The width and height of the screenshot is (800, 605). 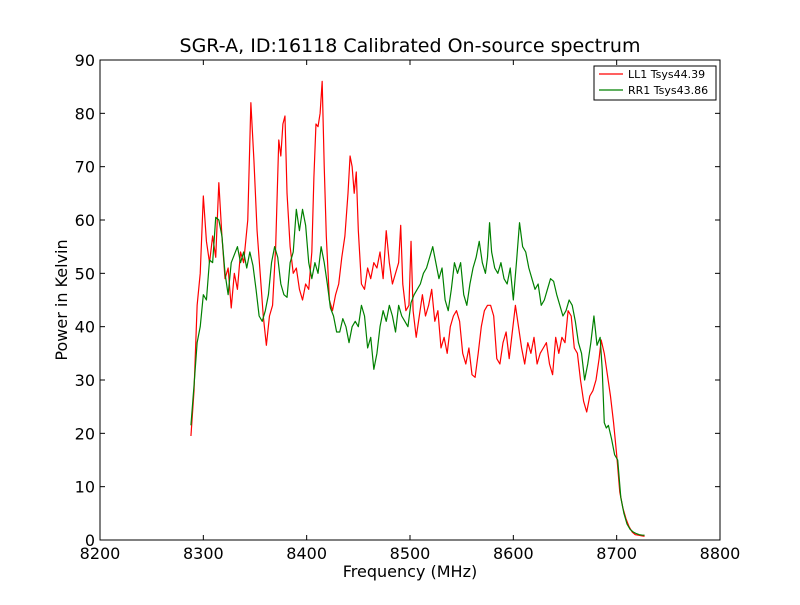 I want to click on x-tick-label: 8600, so click(x=513, y=553).